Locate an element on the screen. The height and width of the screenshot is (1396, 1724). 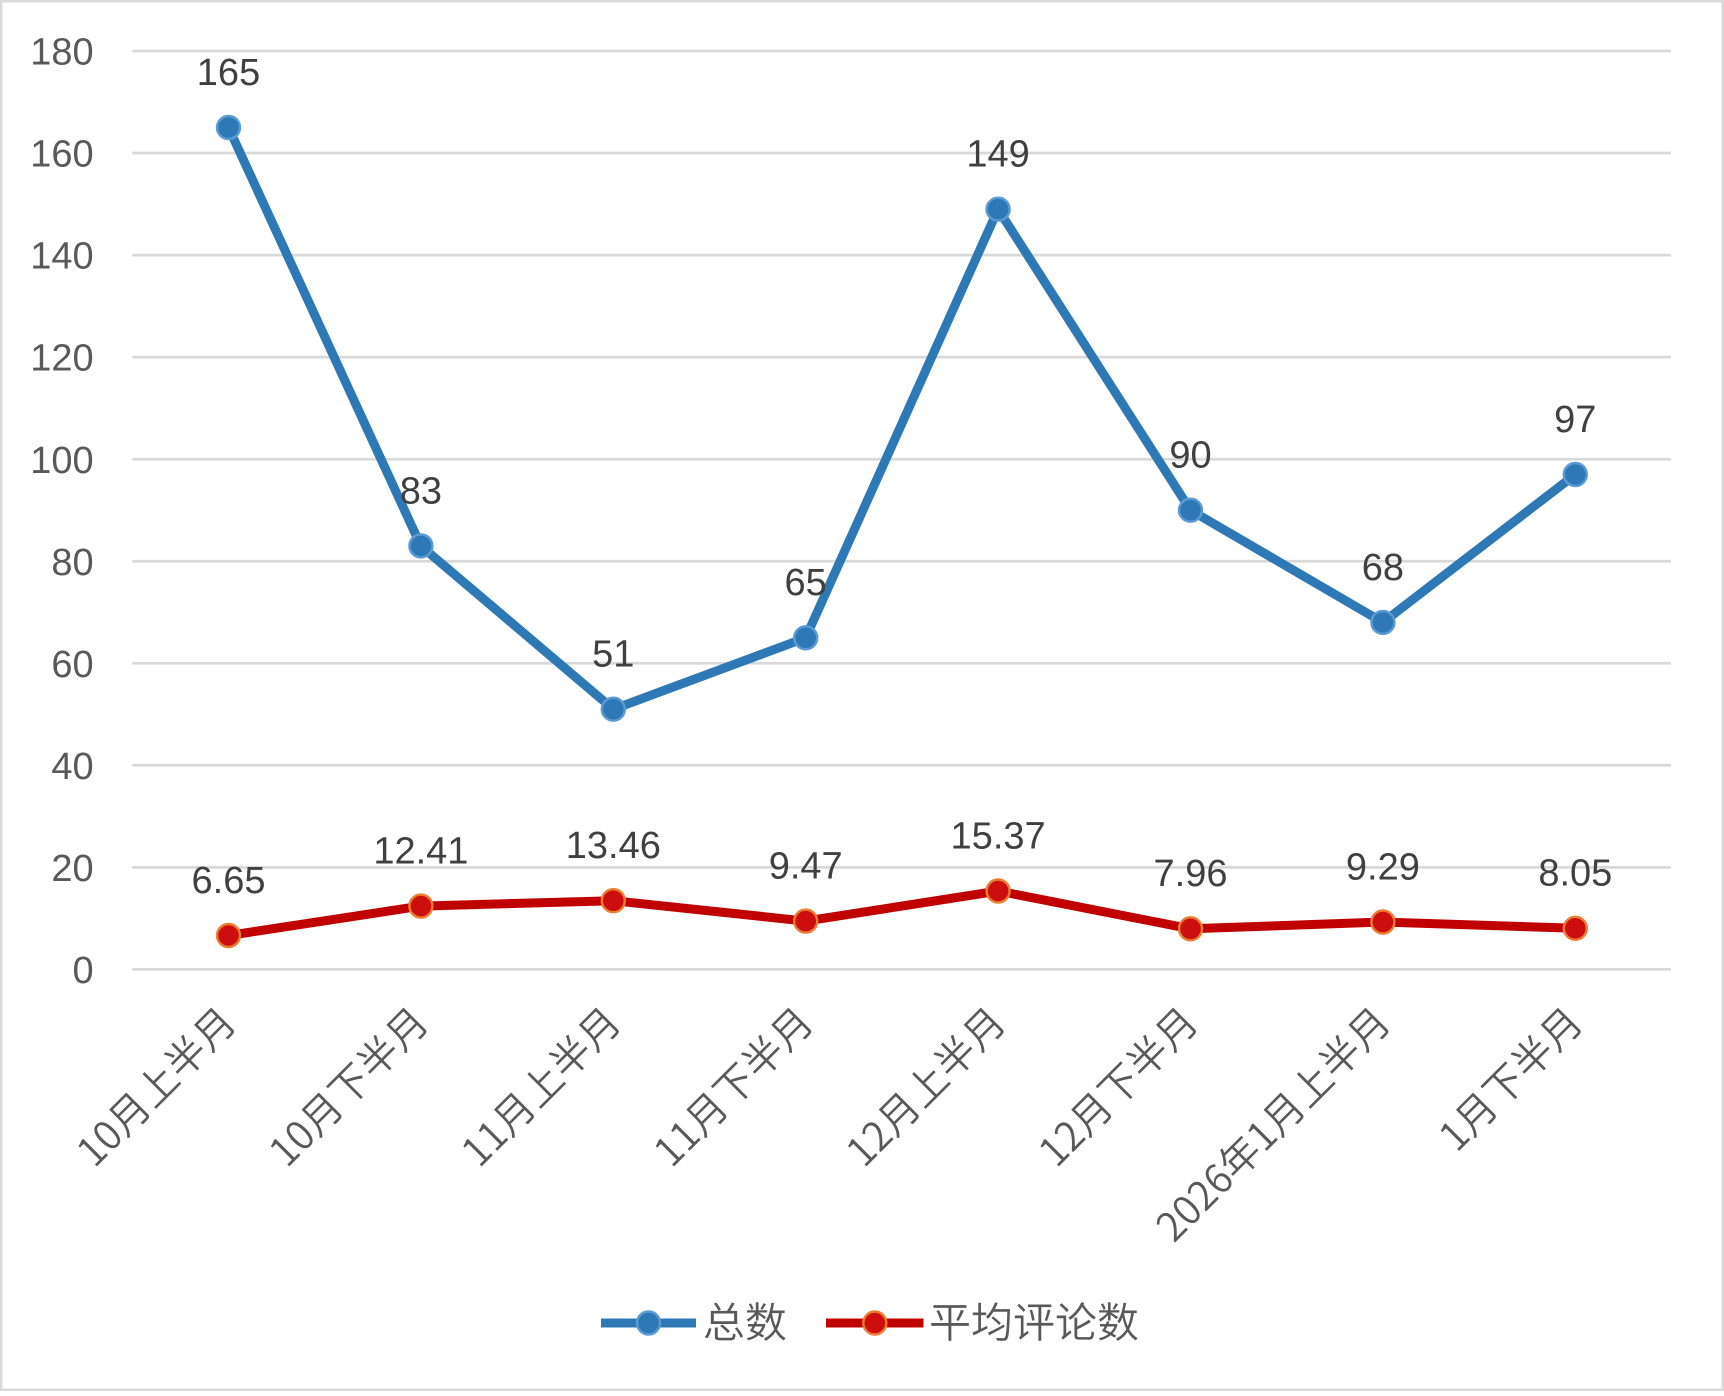
svg-text: 40 is located at coordinates (72, 767).